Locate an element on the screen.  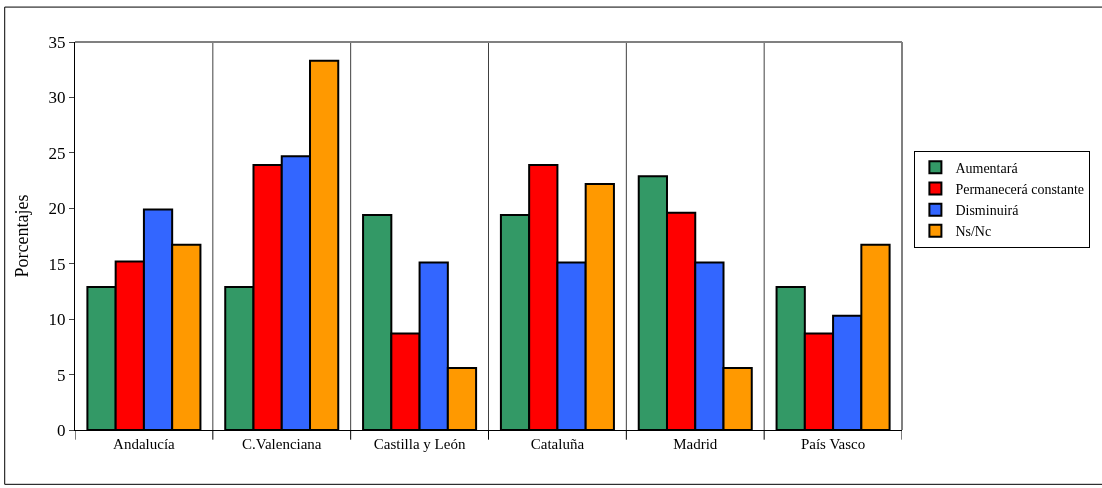
y-tick-label: 15 is located at coordinates (57, 264).